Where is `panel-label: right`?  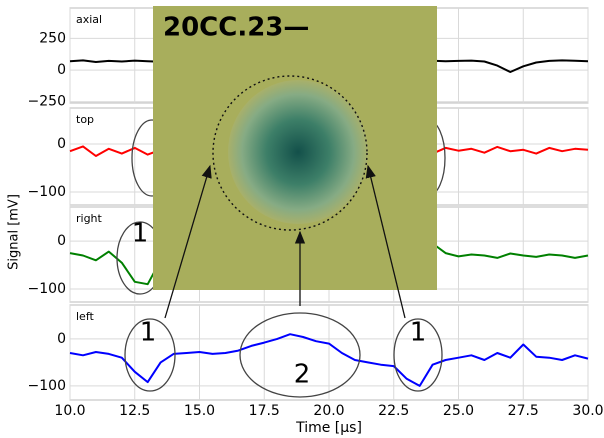 panel-label: right is located at coordinates (89, 218).